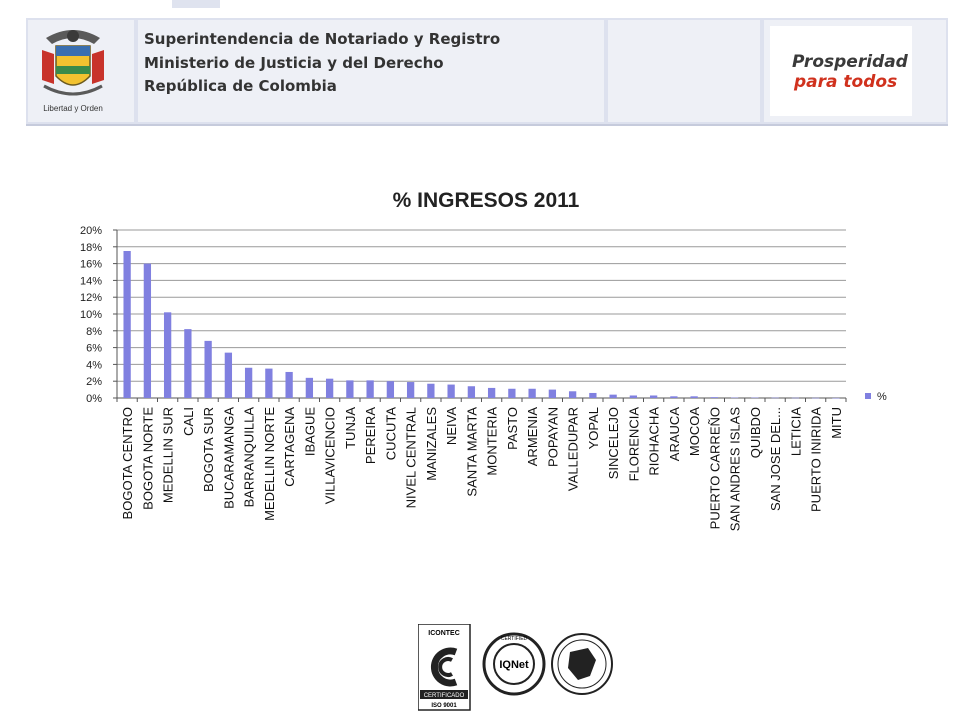  I want to click on x-tick-label: MONTERIA, so click(492, 441).